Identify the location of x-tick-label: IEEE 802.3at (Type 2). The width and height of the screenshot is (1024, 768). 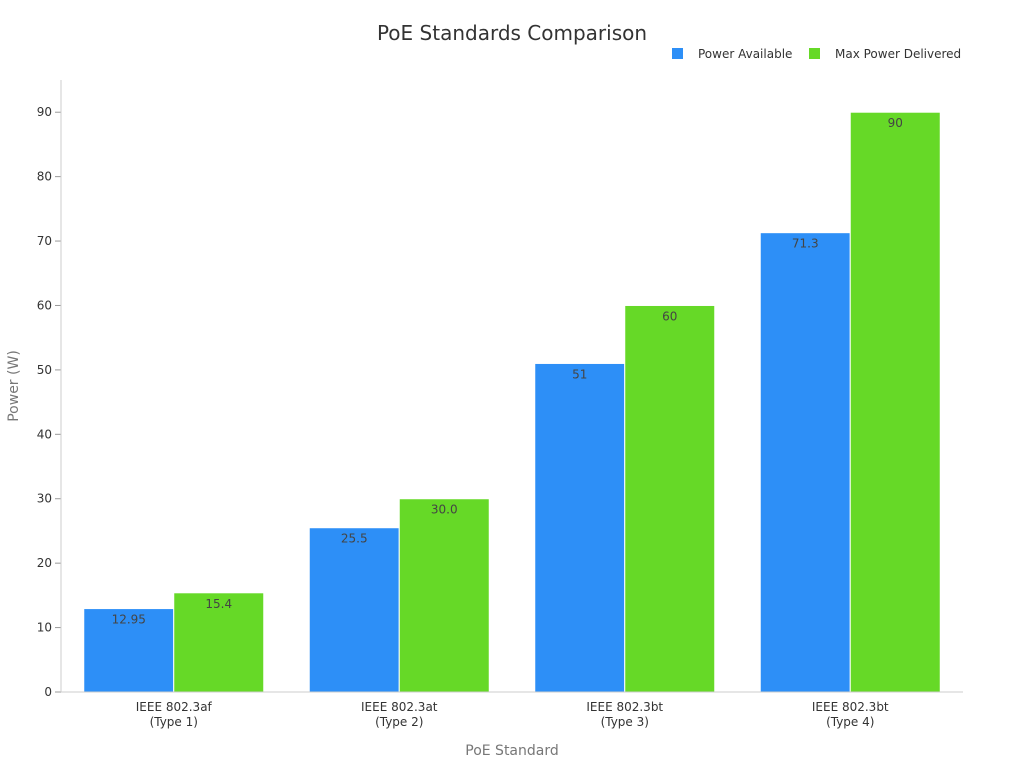
(399, 714).